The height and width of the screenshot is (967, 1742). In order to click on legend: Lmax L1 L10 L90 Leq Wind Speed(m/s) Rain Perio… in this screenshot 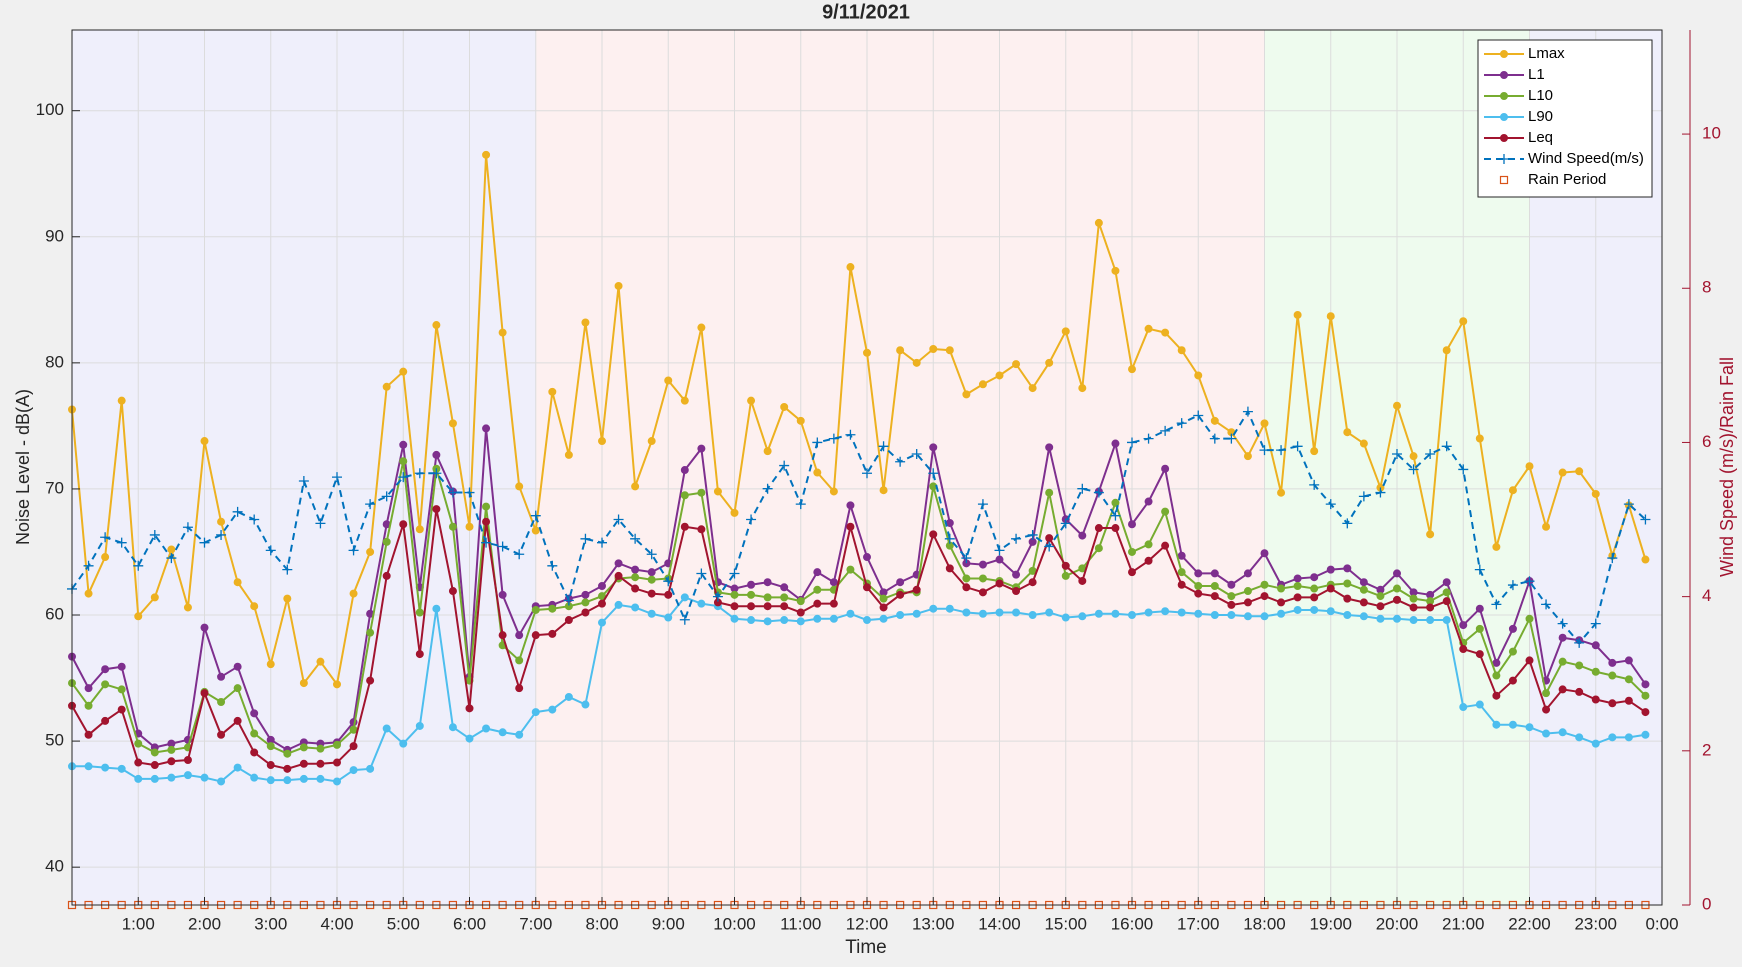, I will do `click(1565, 118)`.